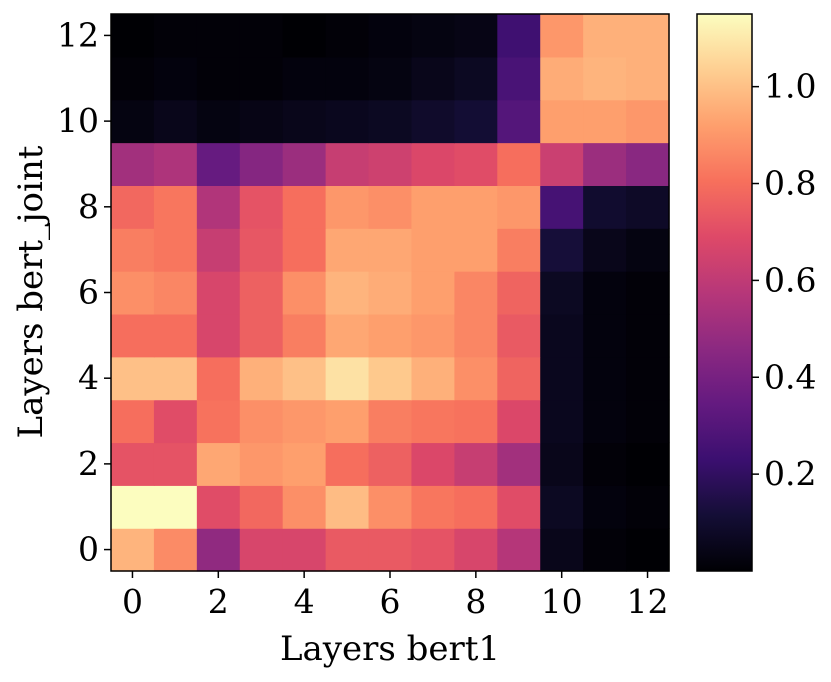  What do you see at coordinates (724, 292) in the screenshot?
I see `colorbar` at bounding box center [724, 292].